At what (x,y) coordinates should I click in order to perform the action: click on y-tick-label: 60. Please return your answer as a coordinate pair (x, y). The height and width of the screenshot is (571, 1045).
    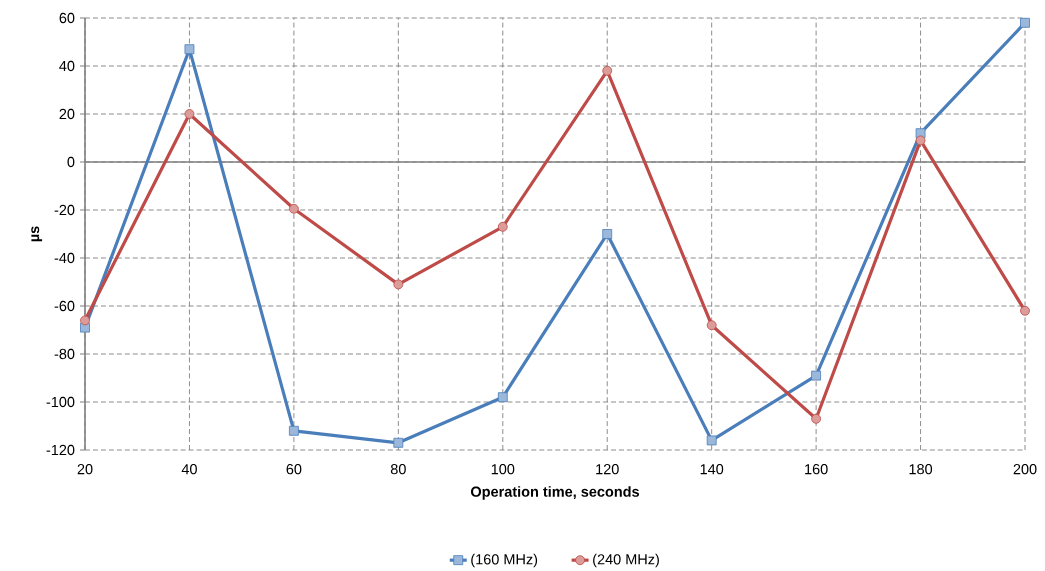
    Looking at the image, I should click on (67, 18).